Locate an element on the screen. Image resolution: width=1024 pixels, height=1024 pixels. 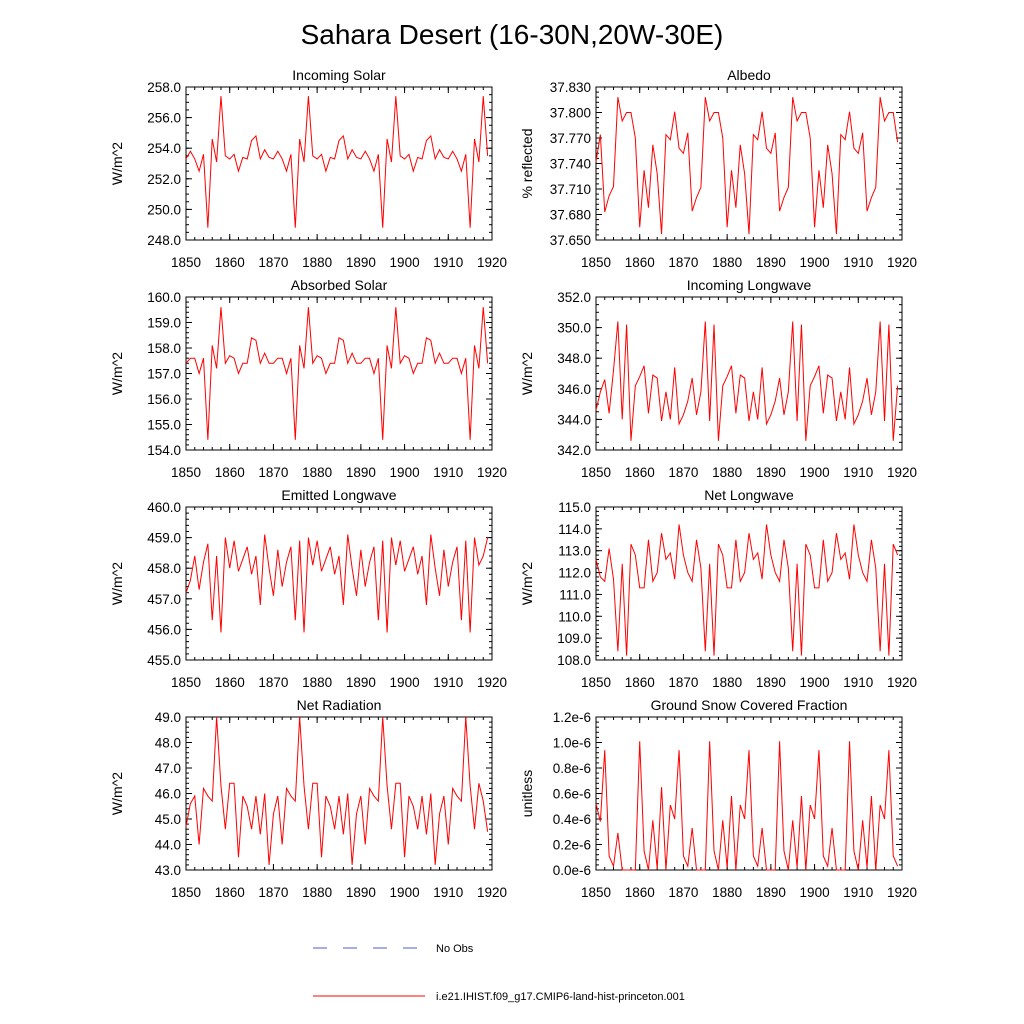
y-tick-label: 344.0 is located at coordinates (574, 419).